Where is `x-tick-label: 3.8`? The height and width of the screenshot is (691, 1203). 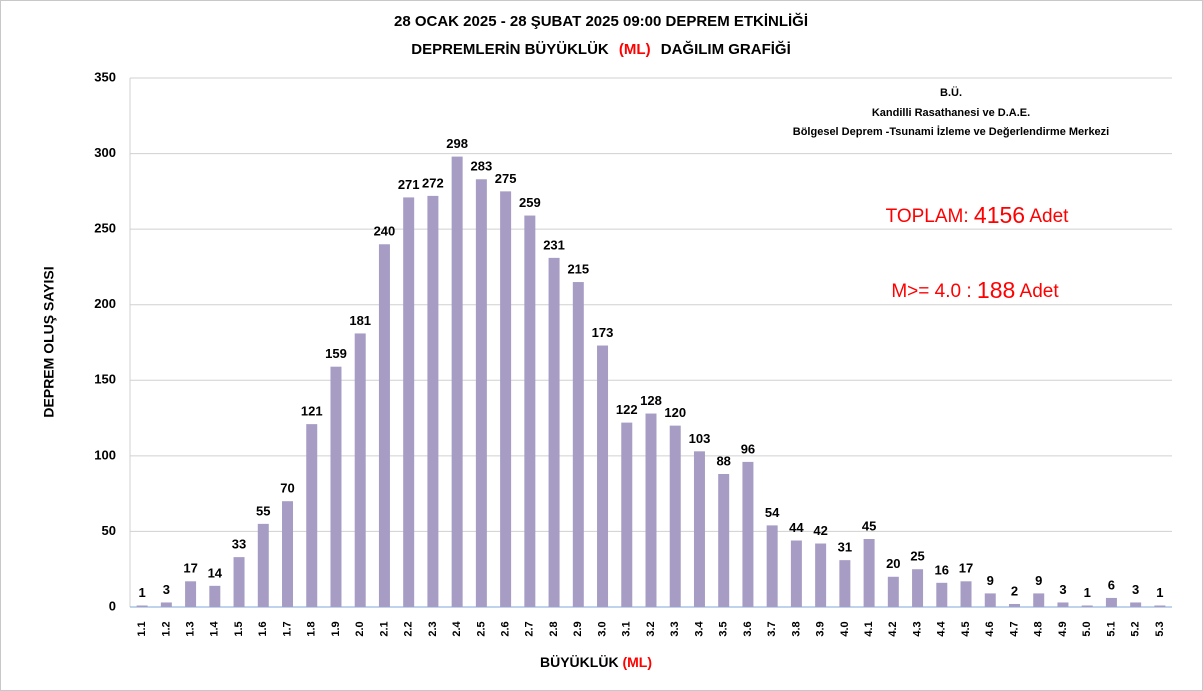
x-tick-label: 3.8 is located at coordinates (796, 628).